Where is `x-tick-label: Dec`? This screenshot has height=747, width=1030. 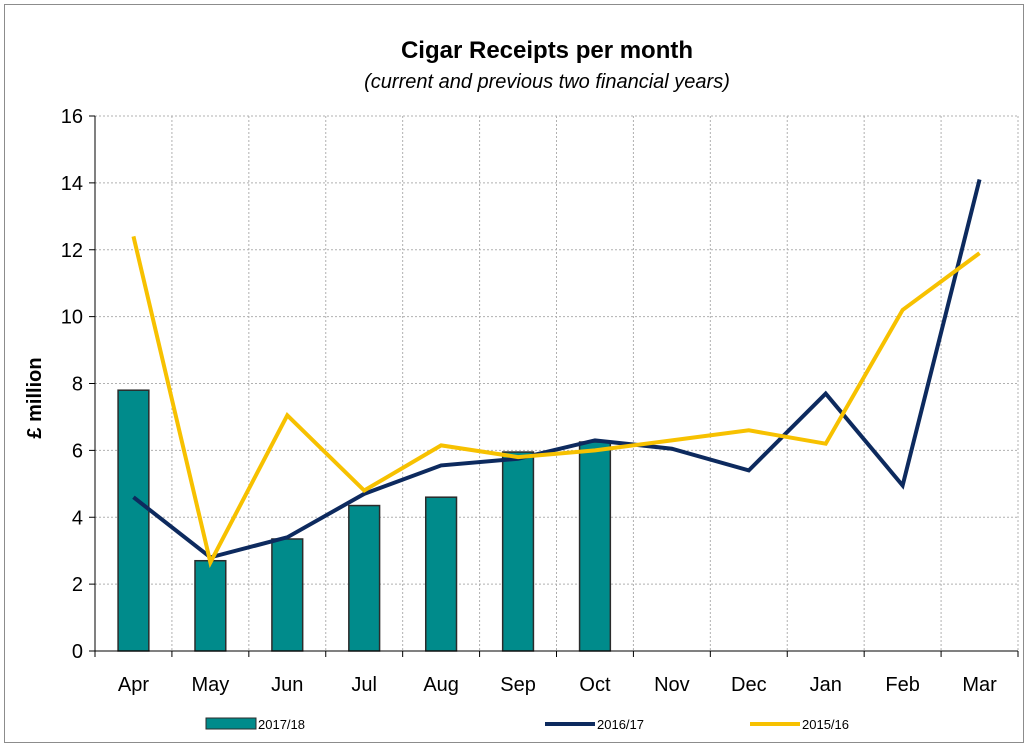
x-tick-label: Dec is located at coordinates (749, 685).